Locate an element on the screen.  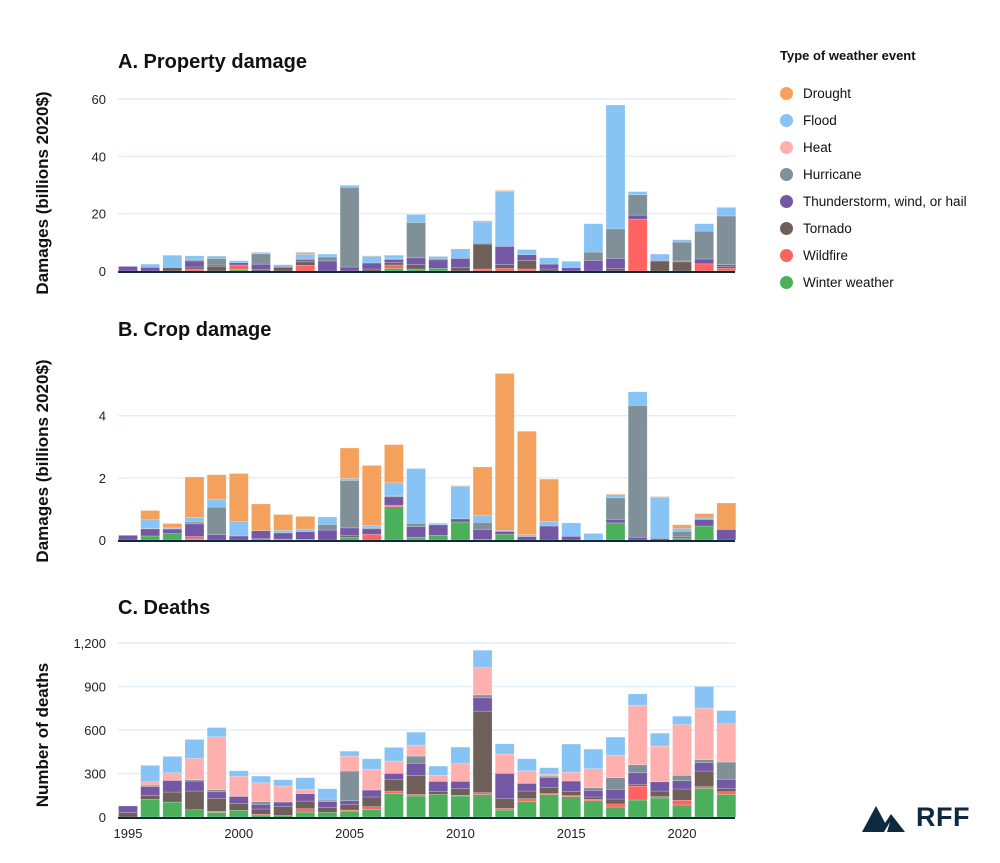
bar-segment-wildfire-2021 is located at coordinates (704, 787).